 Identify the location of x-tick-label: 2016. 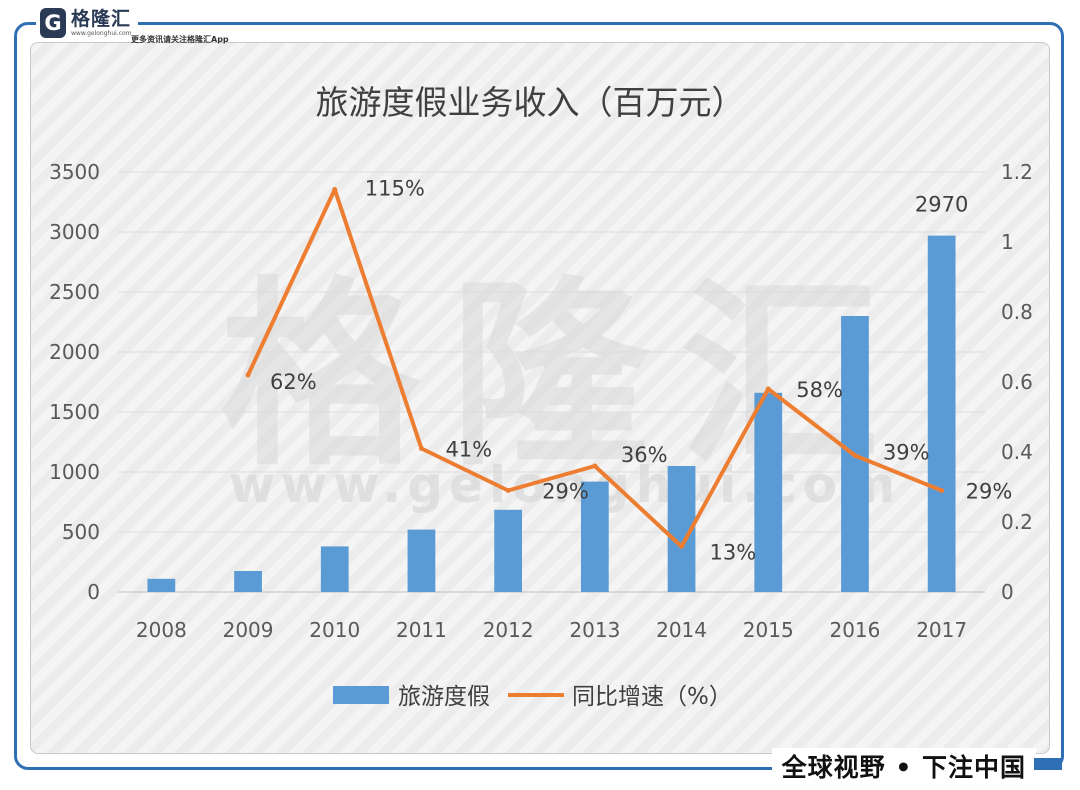
(854, 630).